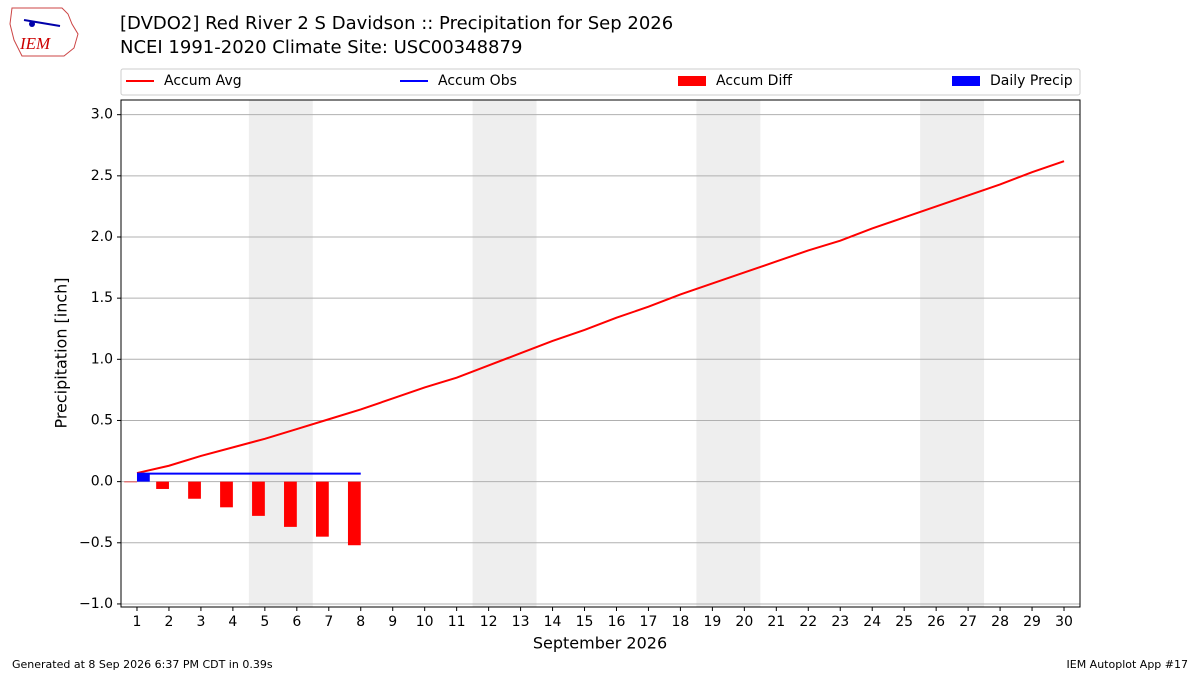 The width and height of the screenshot is (1200, 675). Describe the element at coordinates (264, 622) in the screenshot. I see `x-tick-label: 5` at that location.